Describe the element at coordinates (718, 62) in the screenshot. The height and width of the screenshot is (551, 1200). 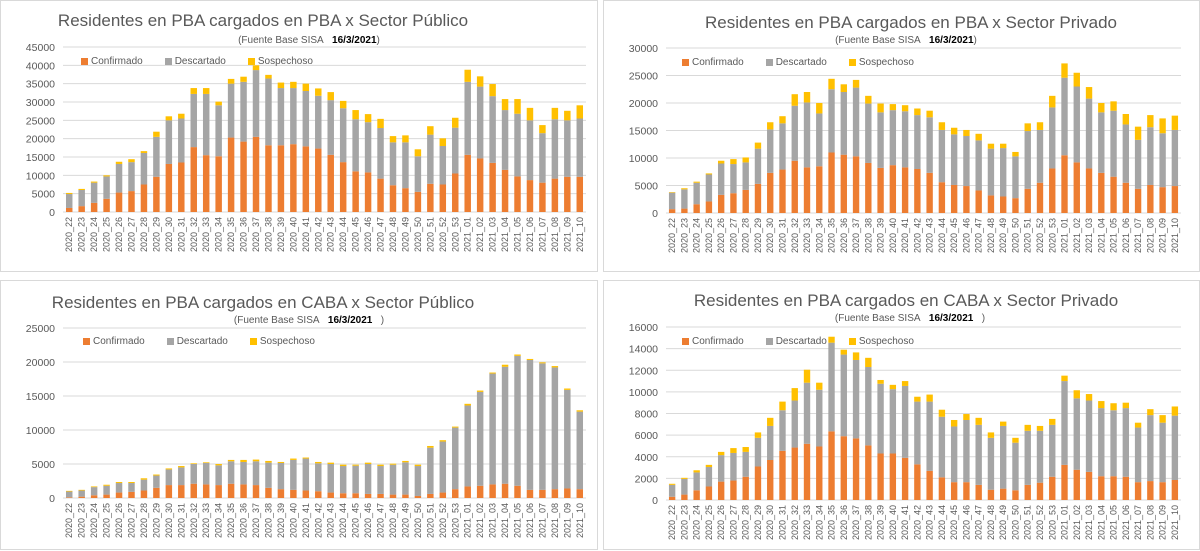
I see `legend-label: Confirmado` at that location.